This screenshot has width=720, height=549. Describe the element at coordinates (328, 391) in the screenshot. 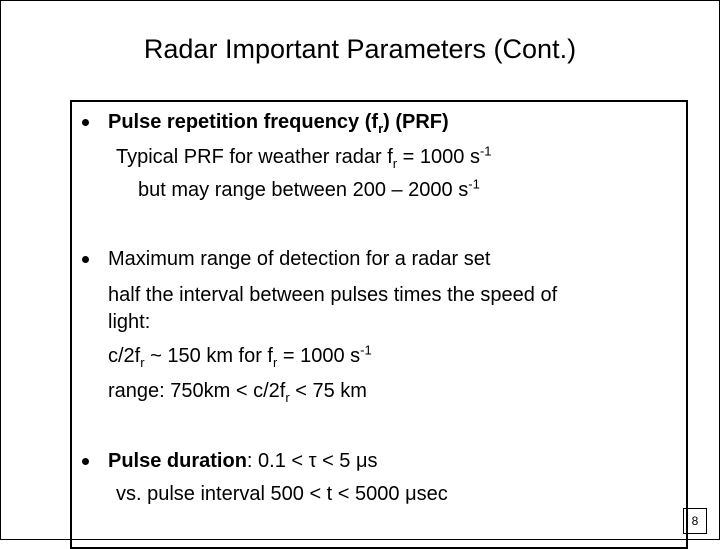

I see `text-run: < 75 km` at that location.